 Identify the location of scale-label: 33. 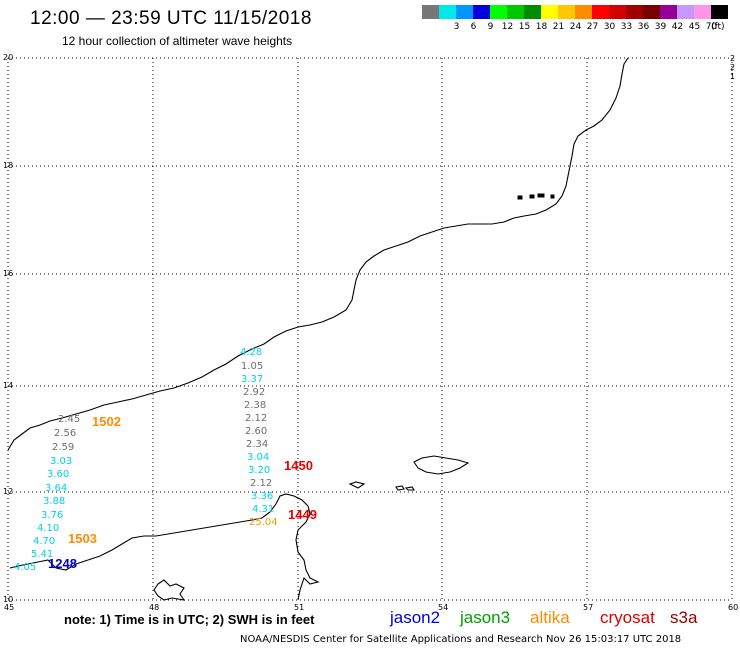
(626, 27).